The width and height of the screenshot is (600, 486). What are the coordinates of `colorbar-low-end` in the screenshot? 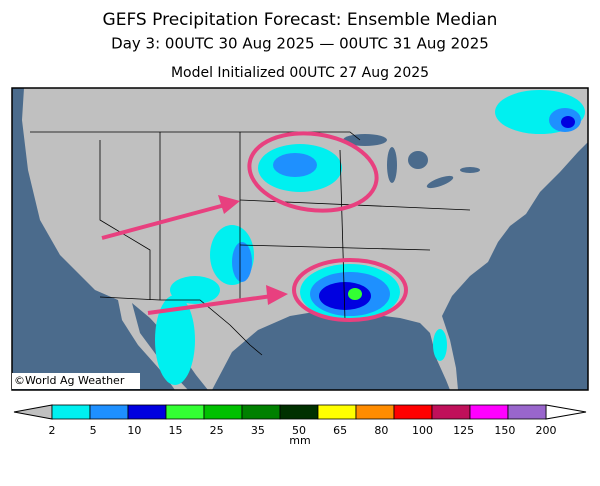 It's located at (33, 412).